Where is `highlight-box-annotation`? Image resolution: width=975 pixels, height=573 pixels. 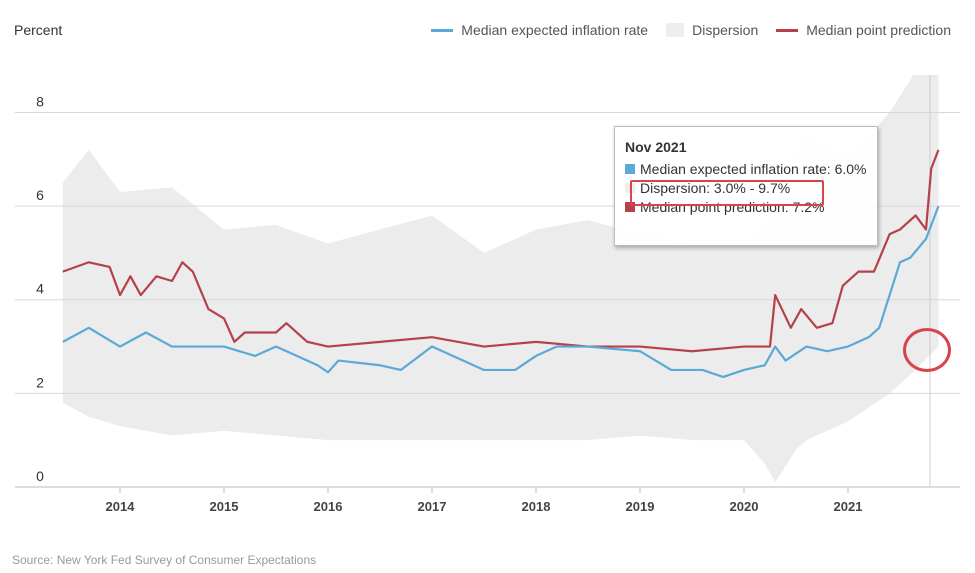 highlight-box-annotation is located at coordinates (727, 193).